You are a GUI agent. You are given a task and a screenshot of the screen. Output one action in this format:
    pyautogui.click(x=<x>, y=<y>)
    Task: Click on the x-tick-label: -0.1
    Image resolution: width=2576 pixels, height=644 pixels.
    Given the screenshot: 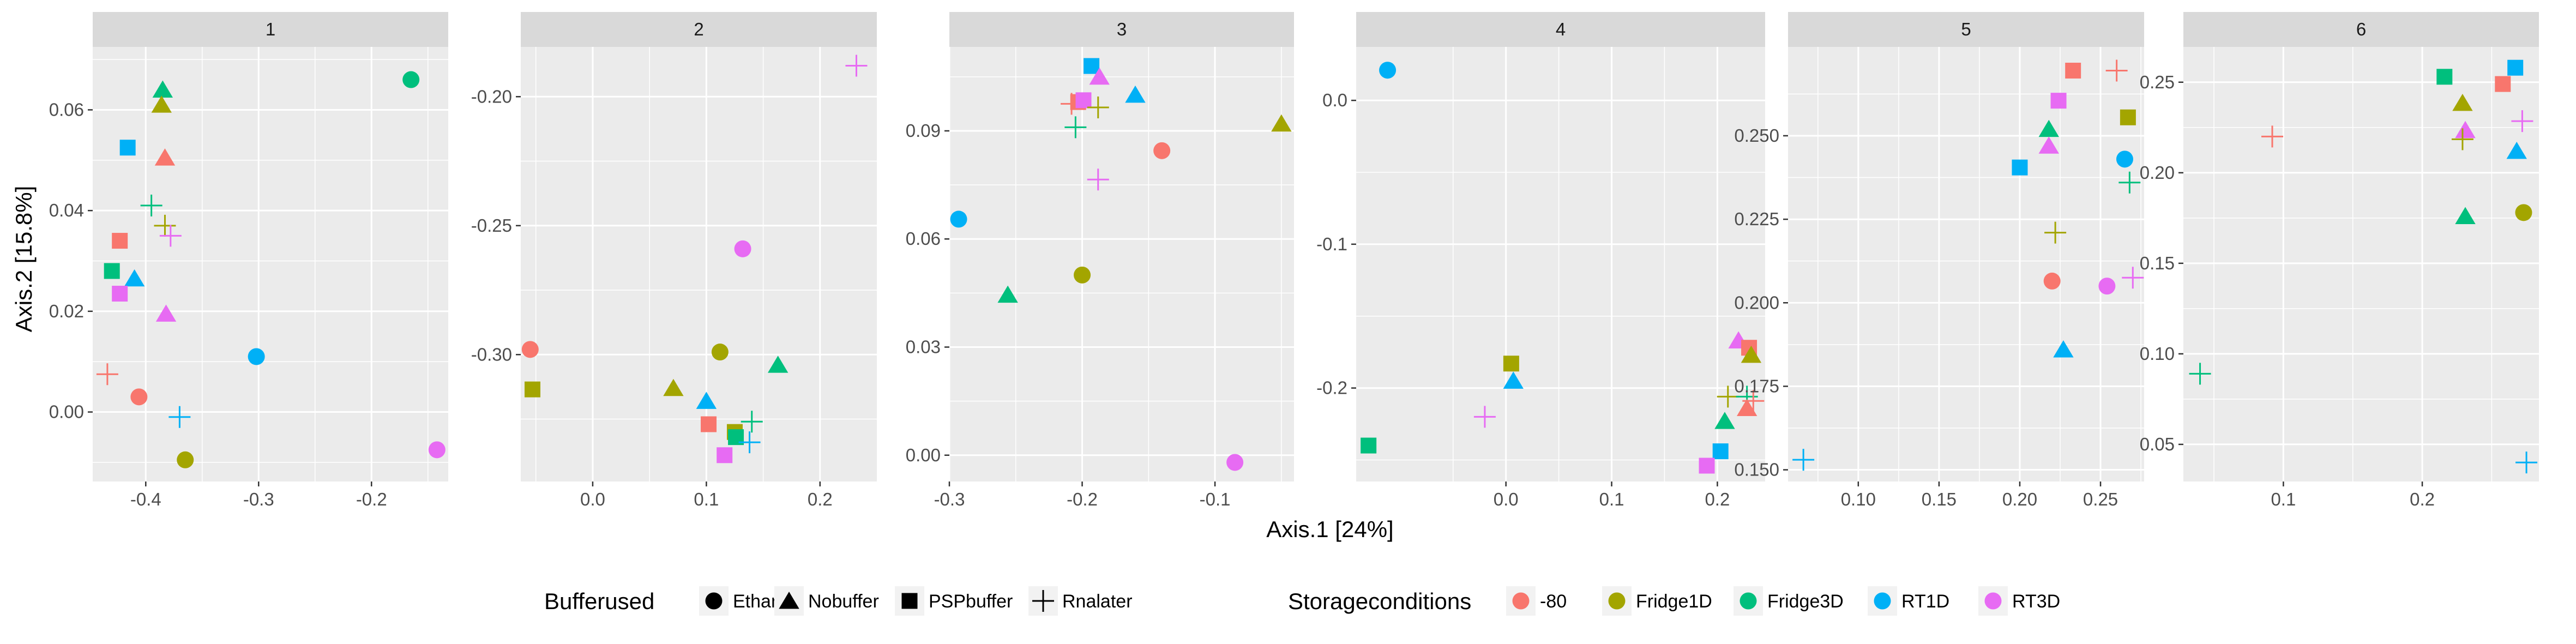 What is the action you would take?
    pyautogui.click(x=1215, y=499)
    